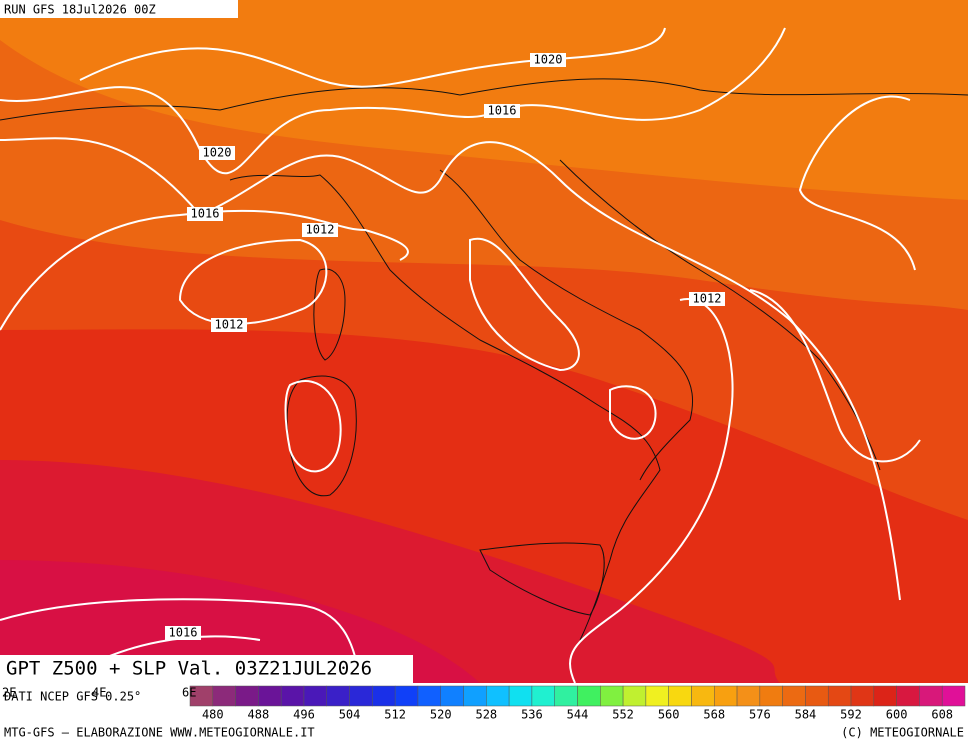  Describe the element at coordinates (441, 715) in the screenshot. I see `colorbar-label: 520` at that location.